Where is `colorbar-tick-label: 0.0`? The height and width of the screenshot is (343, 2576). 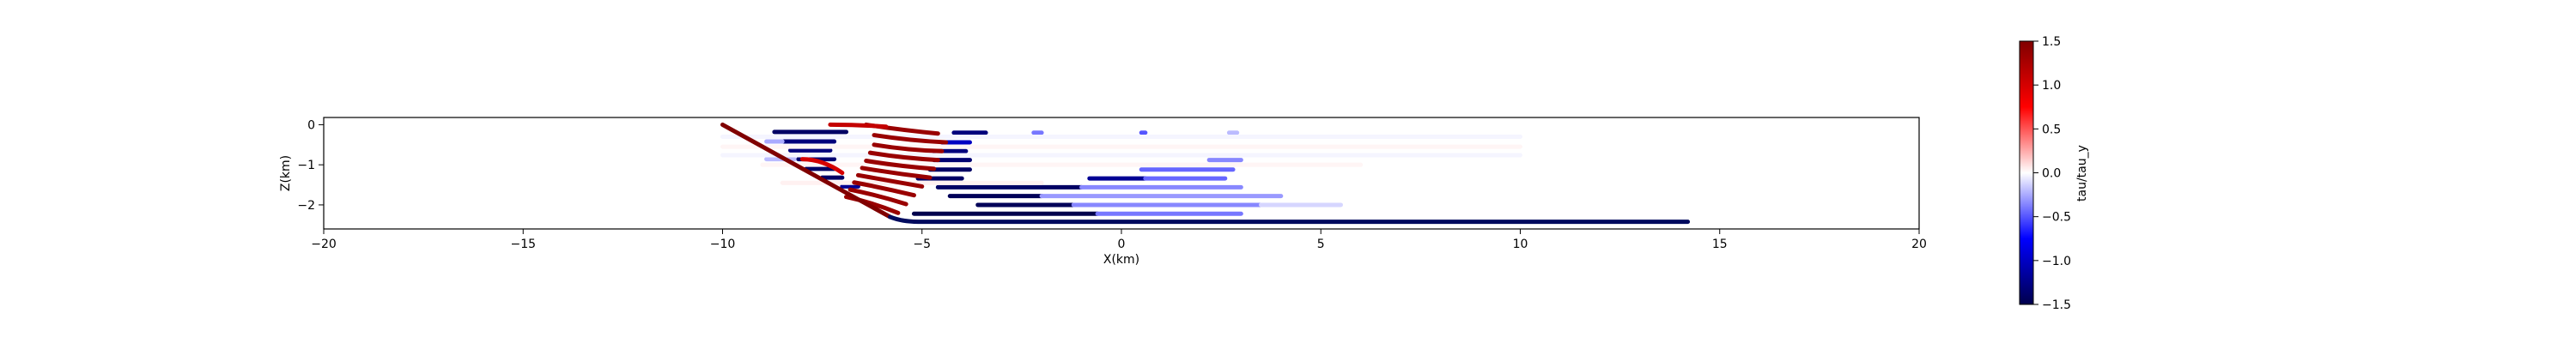
colorbar-tick-label: 0.0 is located at coordinates (2051, 174).